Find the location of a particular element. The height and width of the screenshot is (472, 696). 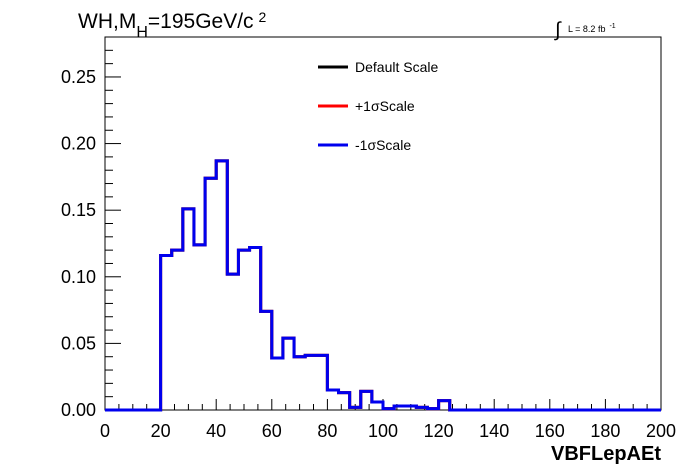

x-tick-label: 200 is located at coordinates (661, 431).